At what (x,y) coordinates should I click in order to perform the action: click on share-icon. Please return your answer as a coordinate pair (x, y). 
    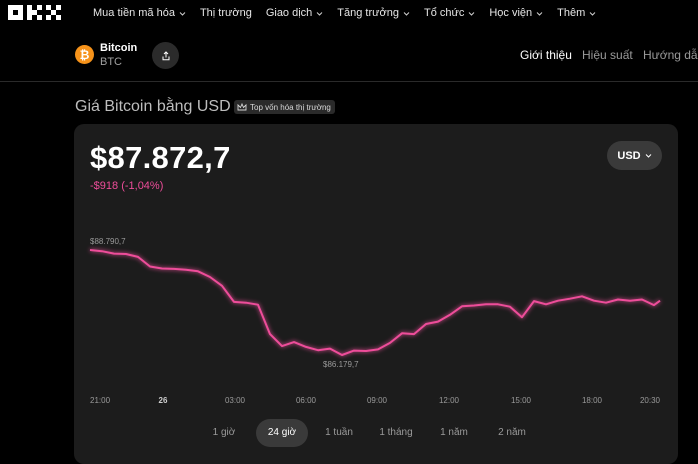
    Looking at the image, I should click on (165, 55).